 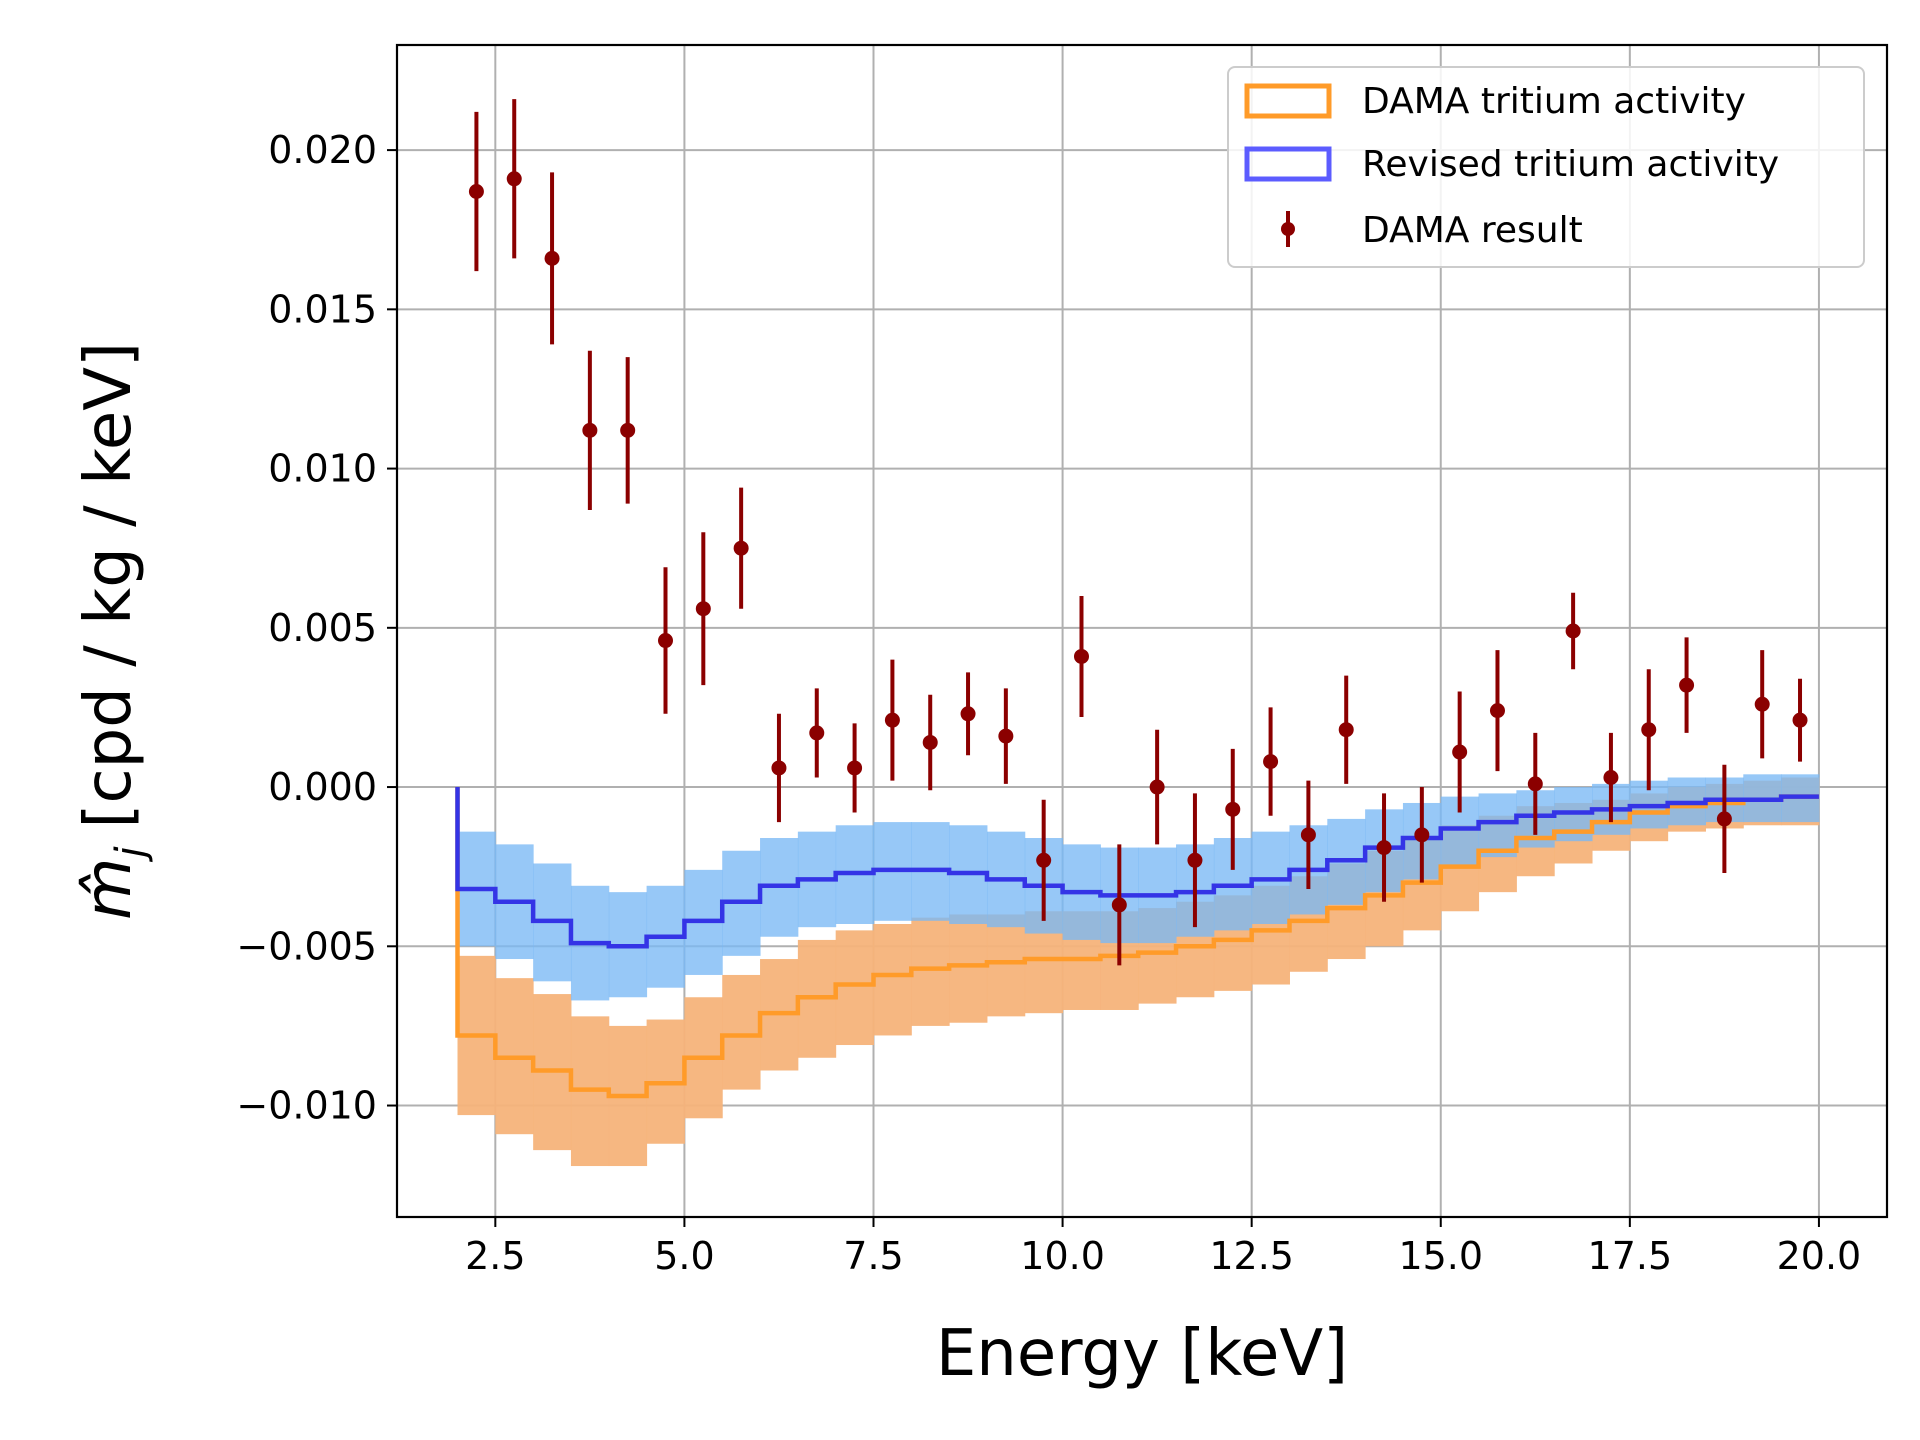 I want to click on x-axis-label: Energy [keV], so click(x=1142, y=1354).